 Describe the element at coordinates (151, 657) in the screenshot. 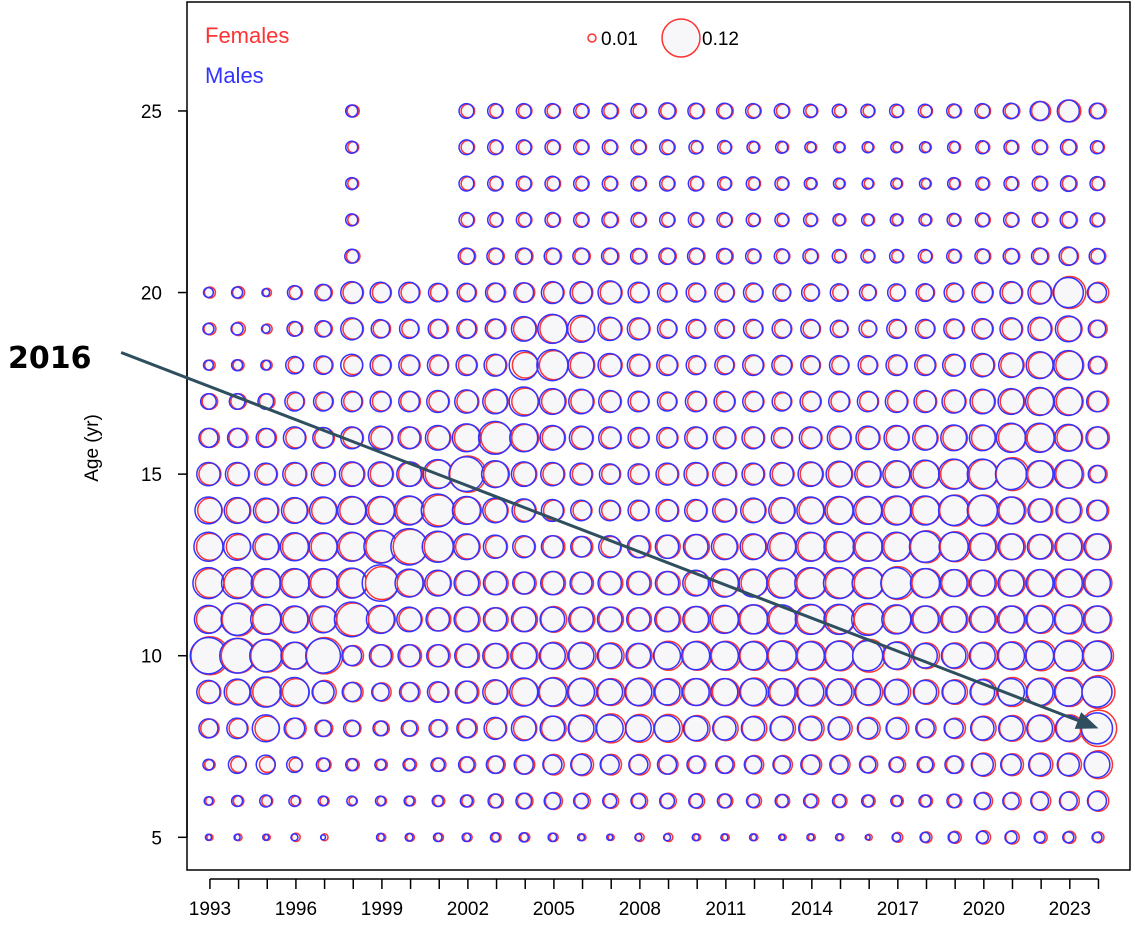

I see `y-tick-label: 10` at that location.